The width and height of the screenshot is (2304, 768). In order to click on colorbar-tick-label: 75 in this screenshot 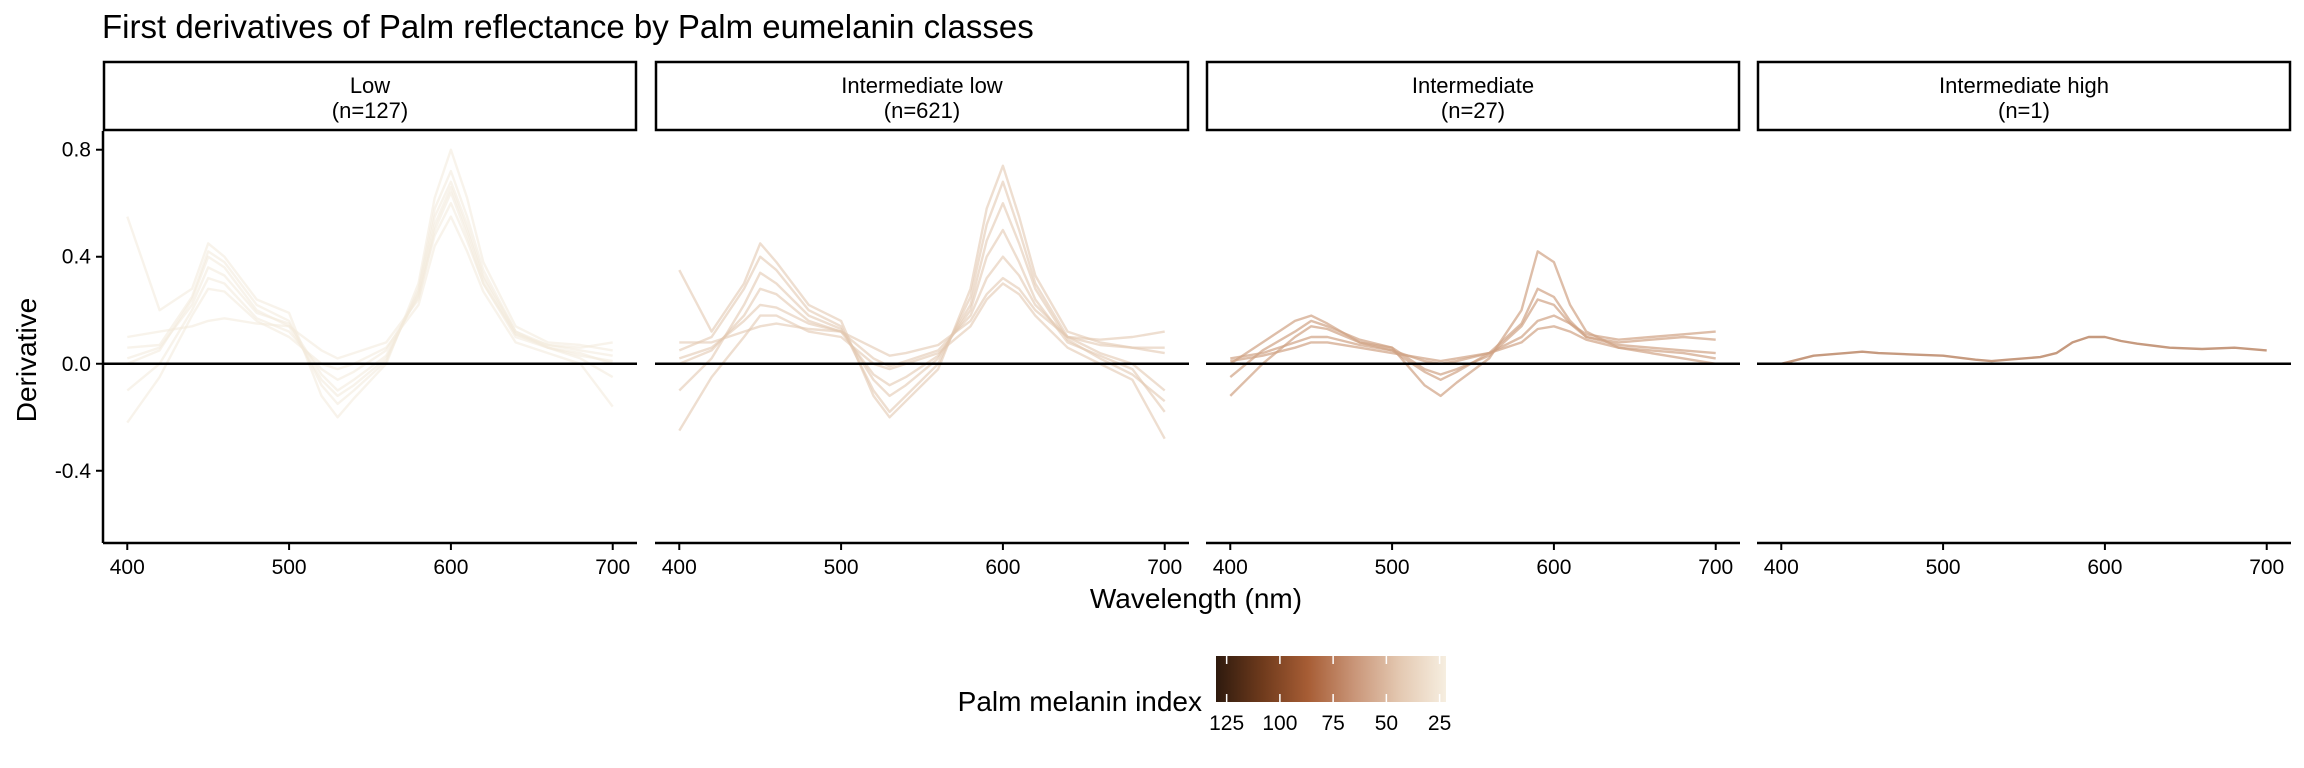, I will do `click(1332, 723)`.